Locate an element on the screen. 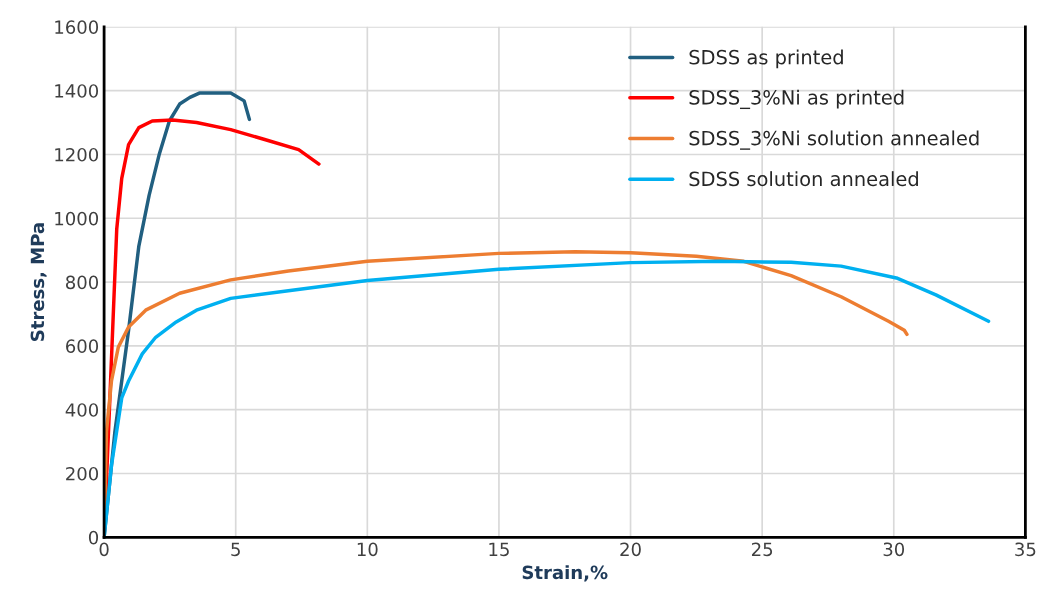 This screenshot has width=1041, height=597. x-tick-label: 0 is located at coordinates (104, 549).